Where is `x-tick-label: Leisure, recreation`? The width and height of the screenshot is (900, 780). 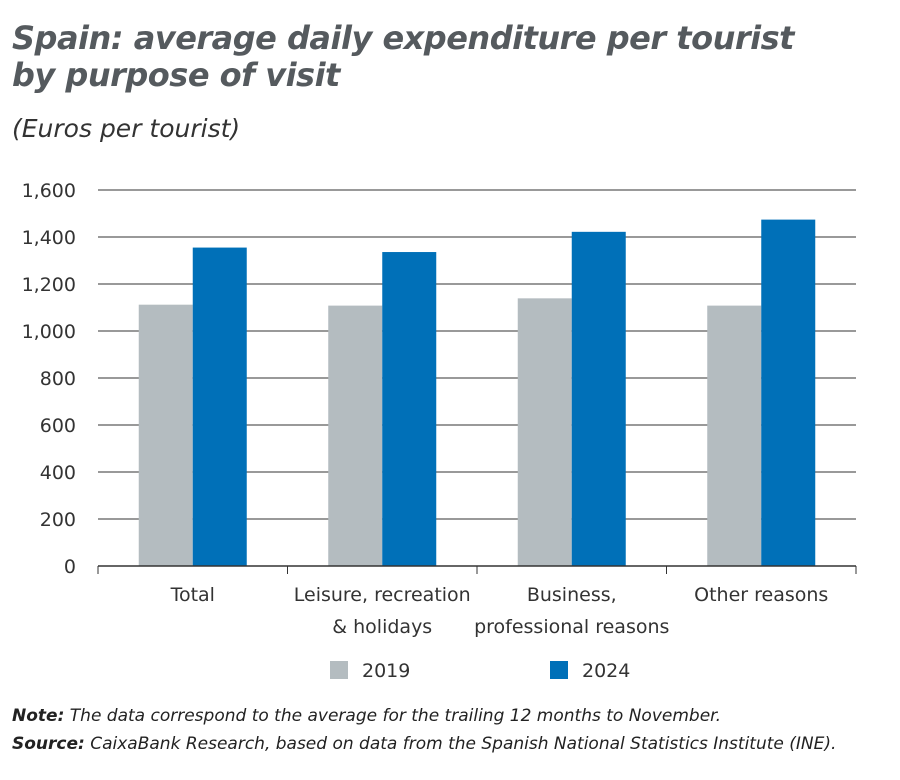 x-tick-label: Leisure, recreation is located at coordinates (382, 595).